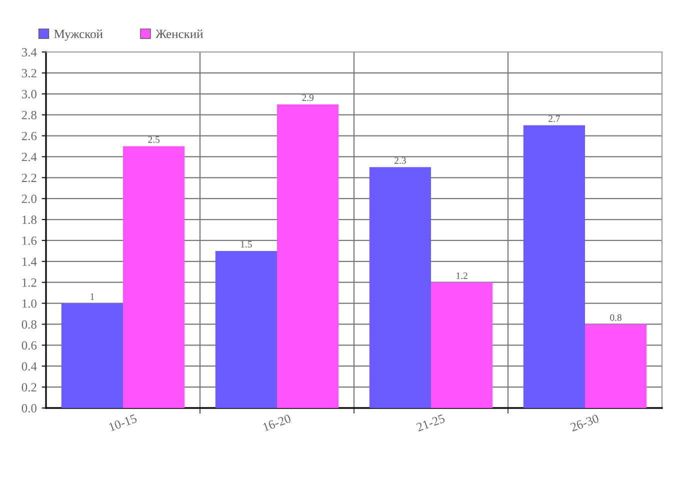 The height and width of the screenshot is (477, 684). What do you see at coordinates (78, 35) in the screenshot?
I see `legend-label: Мужской` at bounding box center [78, 35].